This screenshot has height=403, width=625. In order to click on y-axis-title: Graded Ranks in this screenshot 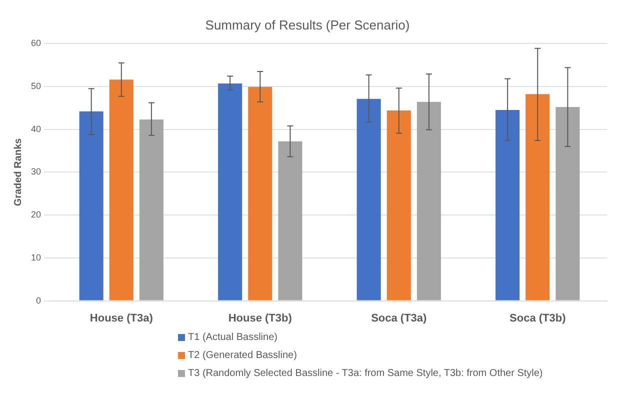, I will do `click(18, 172)`.